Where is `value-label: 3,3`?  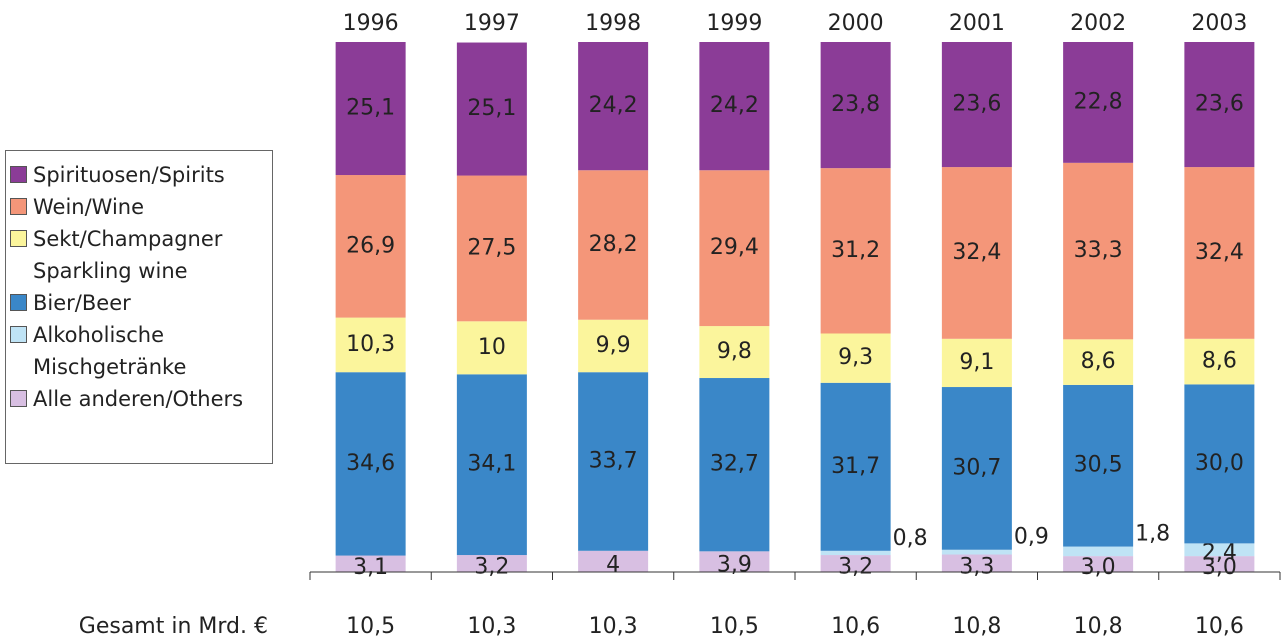 value-label: 3,3 is located at coordinates (976, 566).